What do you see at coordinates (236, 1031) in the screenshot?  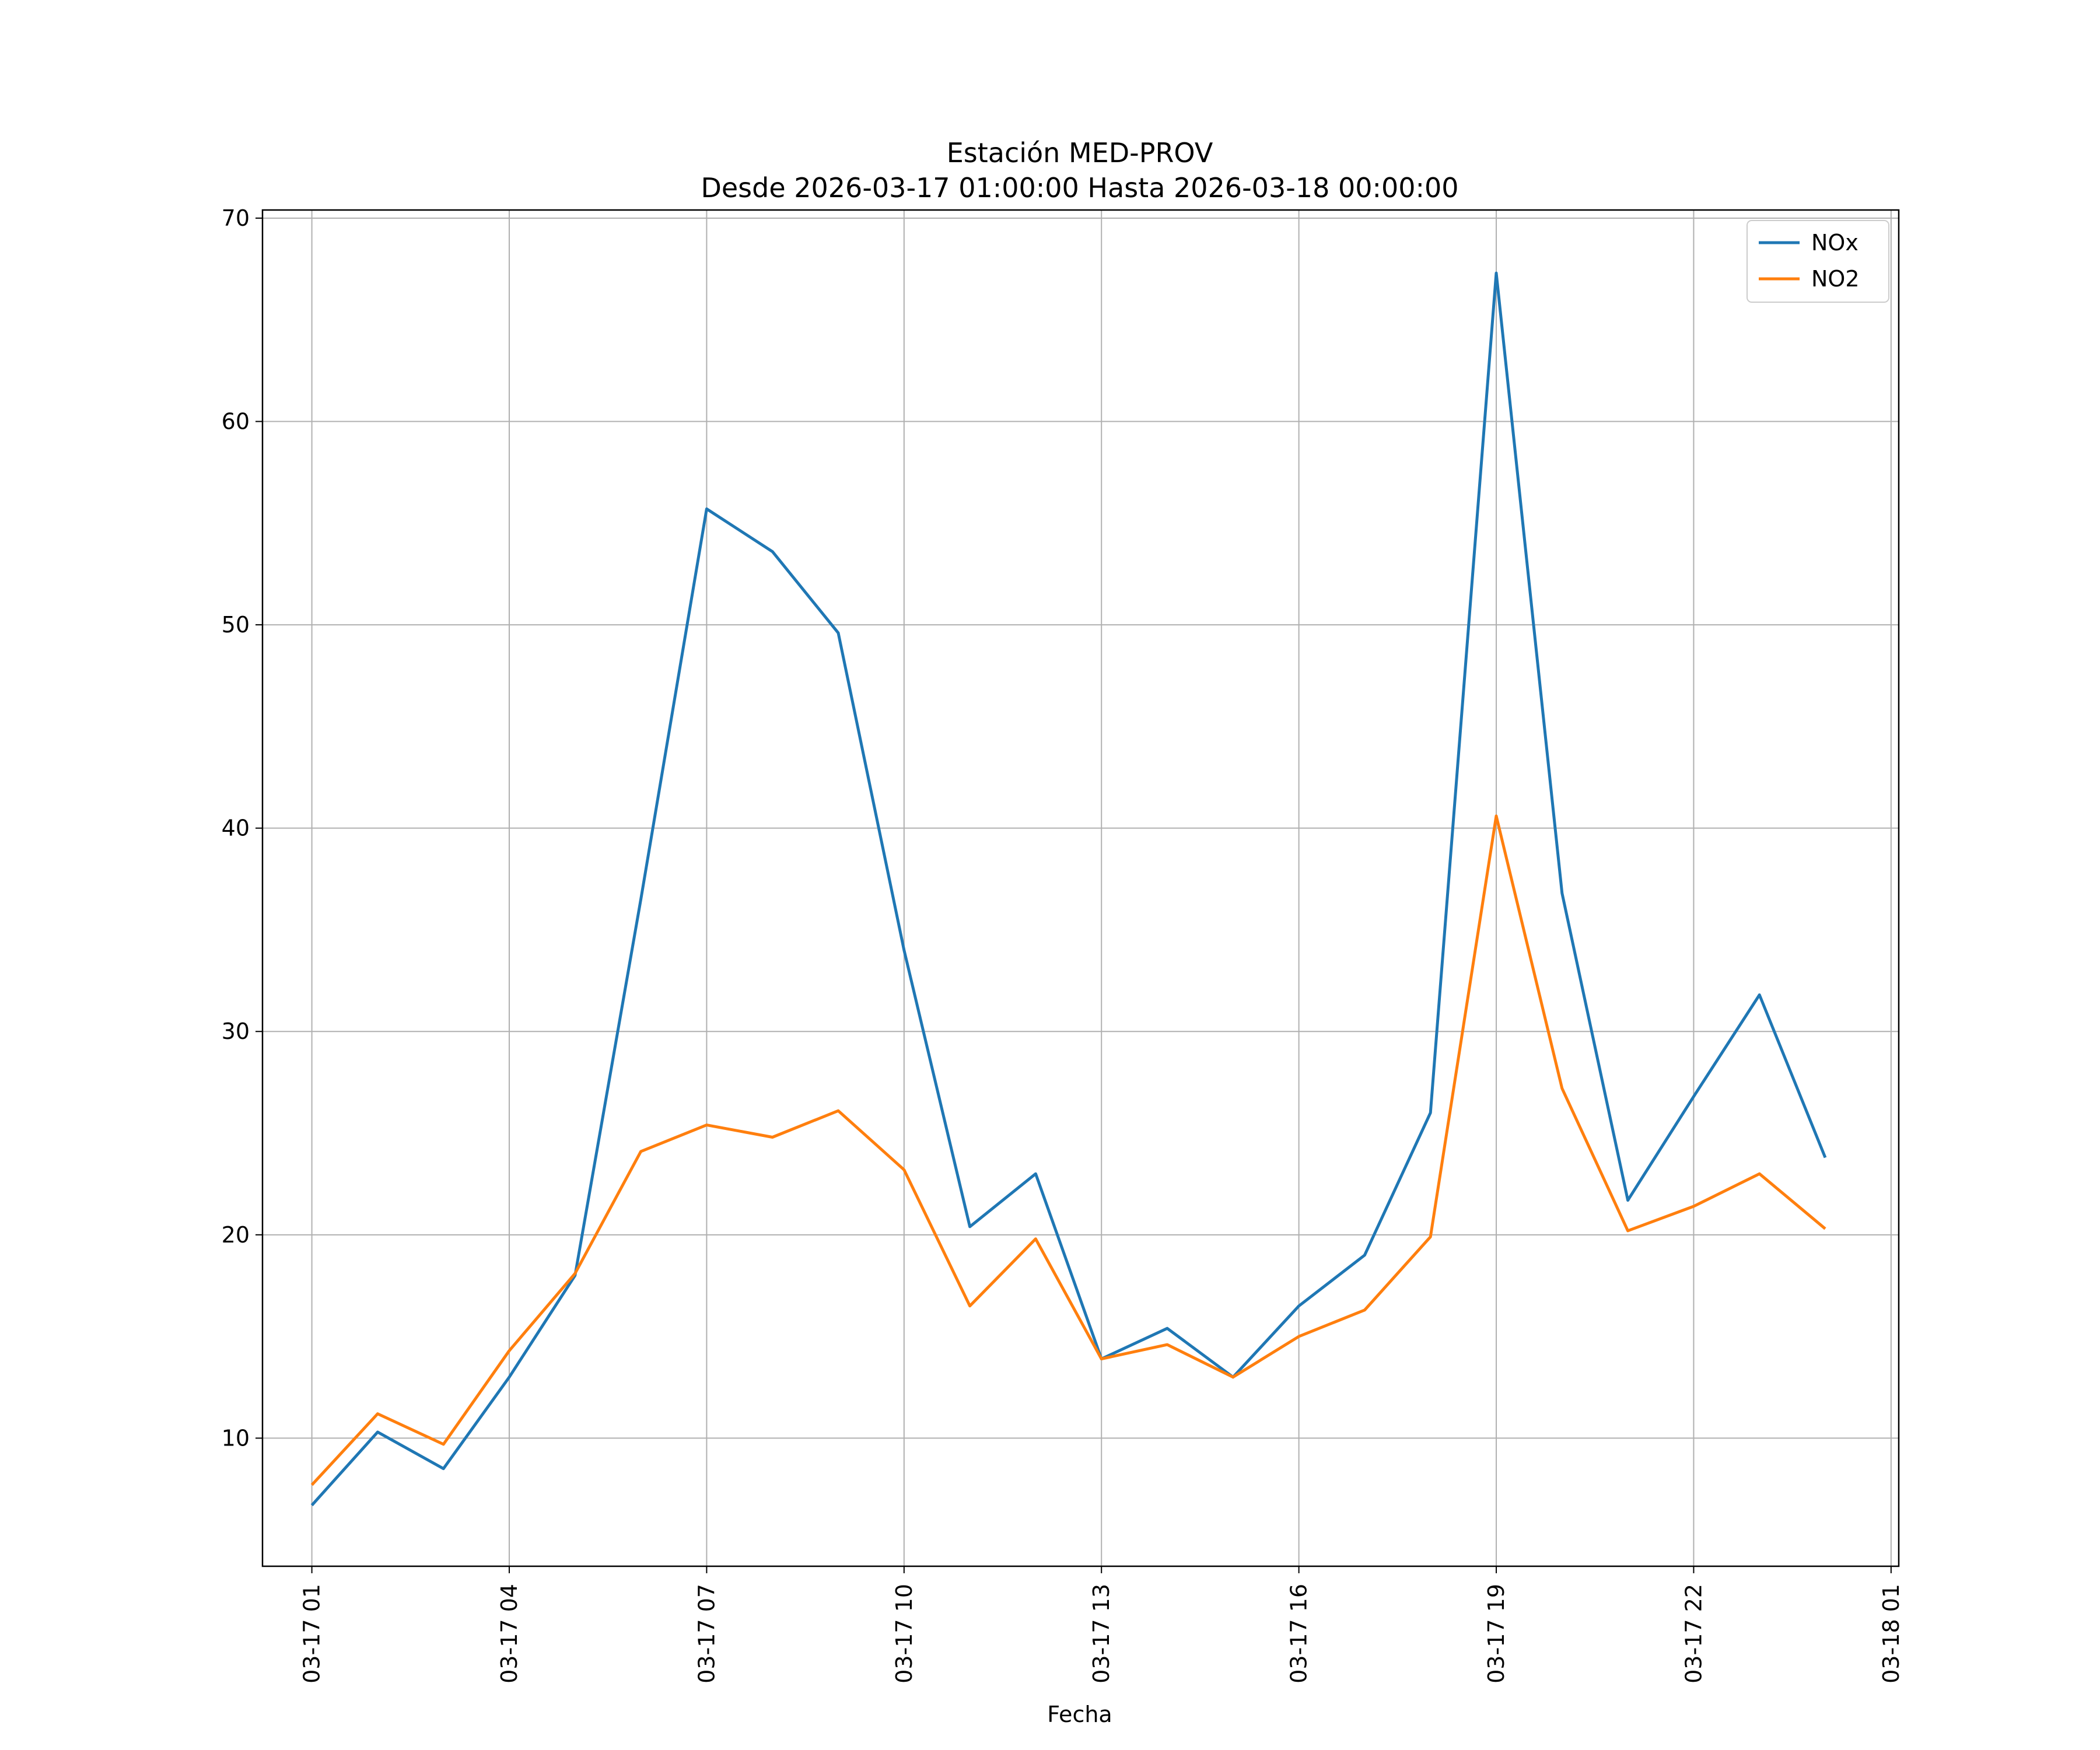 I see `y-tick-label: 30` at bounding box center [236, 1031].